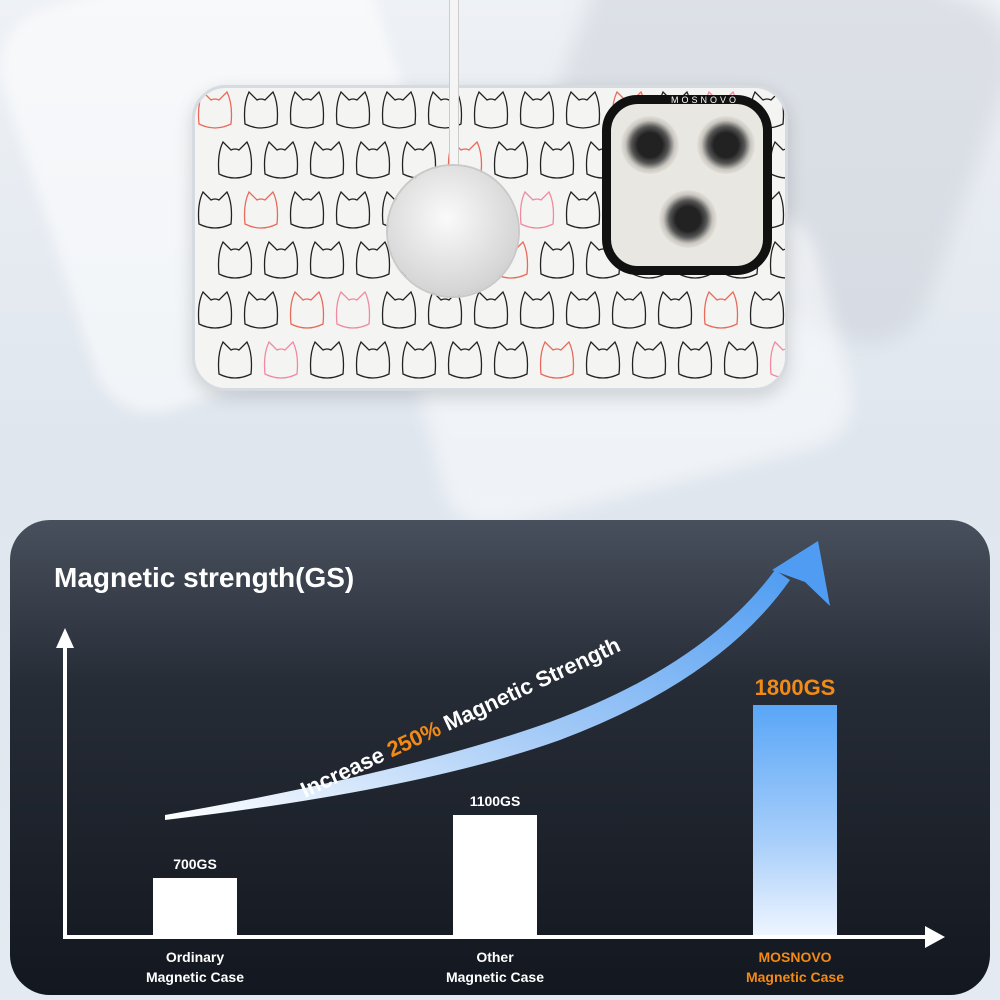 This screenshot has width=1000, height=1000. Describe the element at coordinates (195, 957) in the screenshot. I see `category-label-line: Ordinary` at that location.